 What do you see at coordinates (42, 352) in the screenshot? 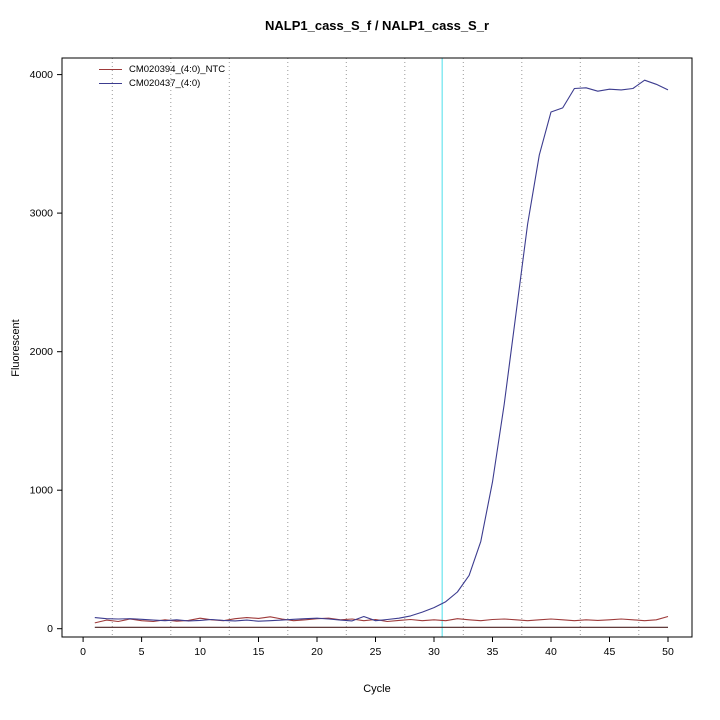
I see `y-tick-label: 2000` at bounding box center [42, 352].